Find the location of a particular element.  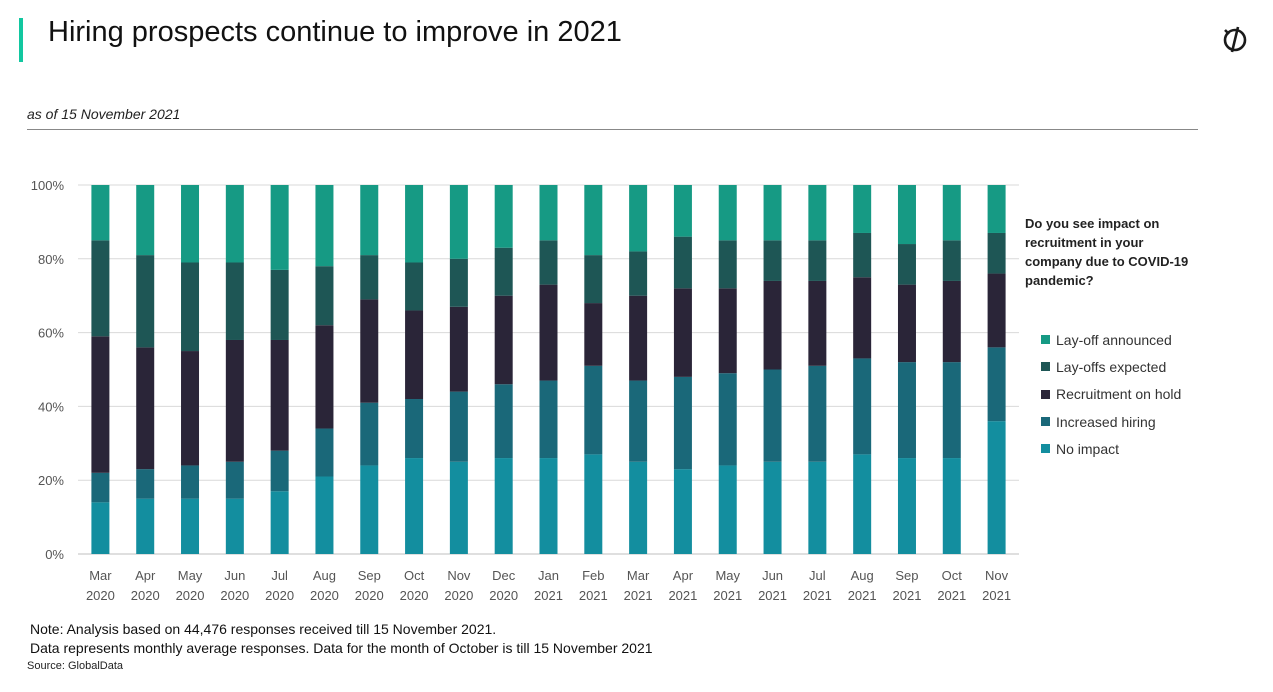

legend-label: Lay-off announced is located at coordinates (1114, 339).